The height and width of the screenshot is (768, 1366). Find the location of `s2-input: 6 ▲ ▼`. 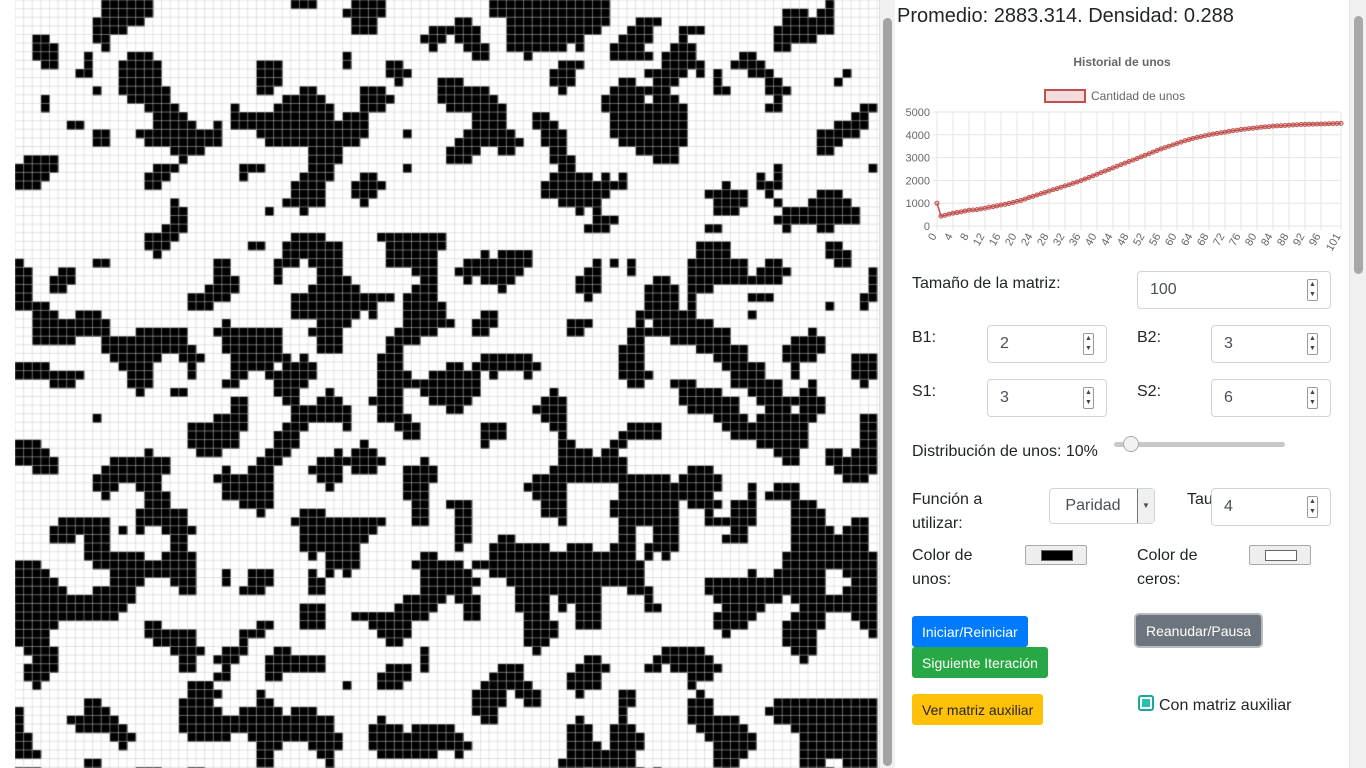

s2-input: 6 ▲ ▼ is located at coordinates (1271, 398).